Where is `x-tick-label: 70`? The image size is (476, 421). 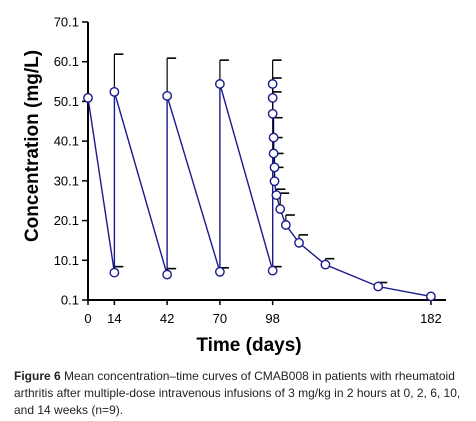 x-tick-label: 70 is located at coordinates (220, 318).